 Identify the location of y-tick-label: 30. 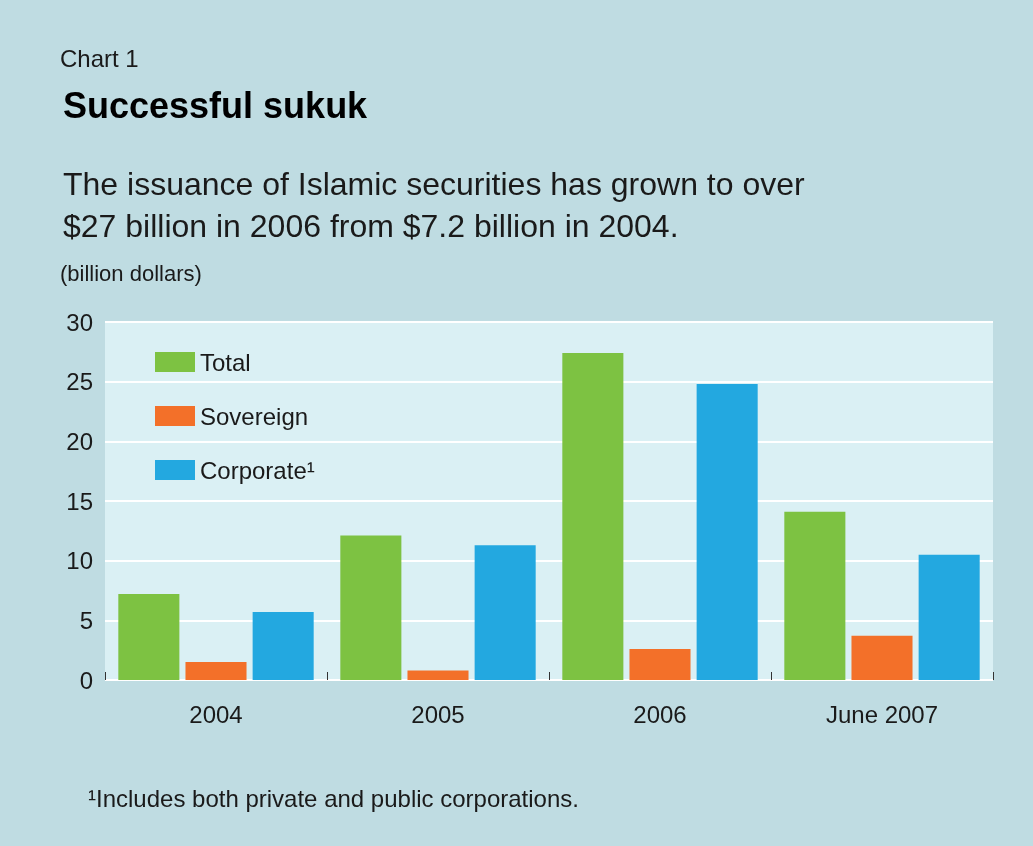
(79, 322).